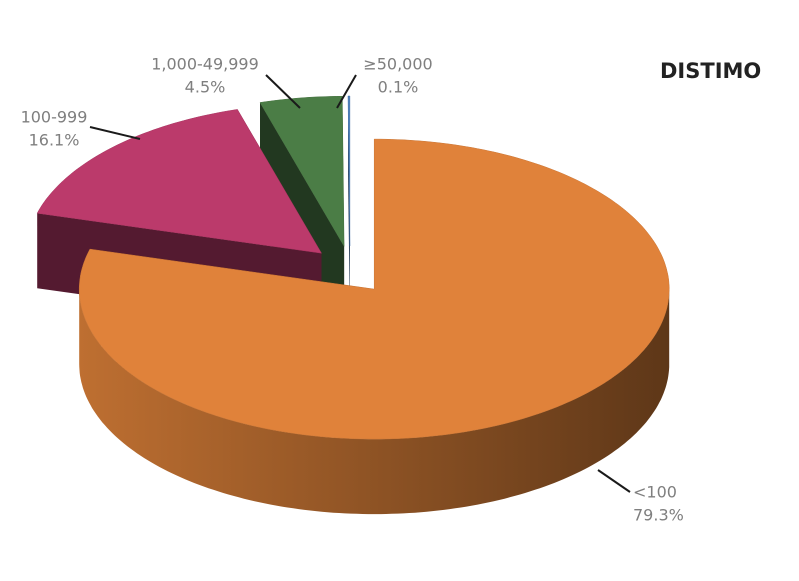 The image size is (799, 581). Describe the element at coordinates (398, 87) in the screenshot. I see `value-label: 0.1%` at that location.